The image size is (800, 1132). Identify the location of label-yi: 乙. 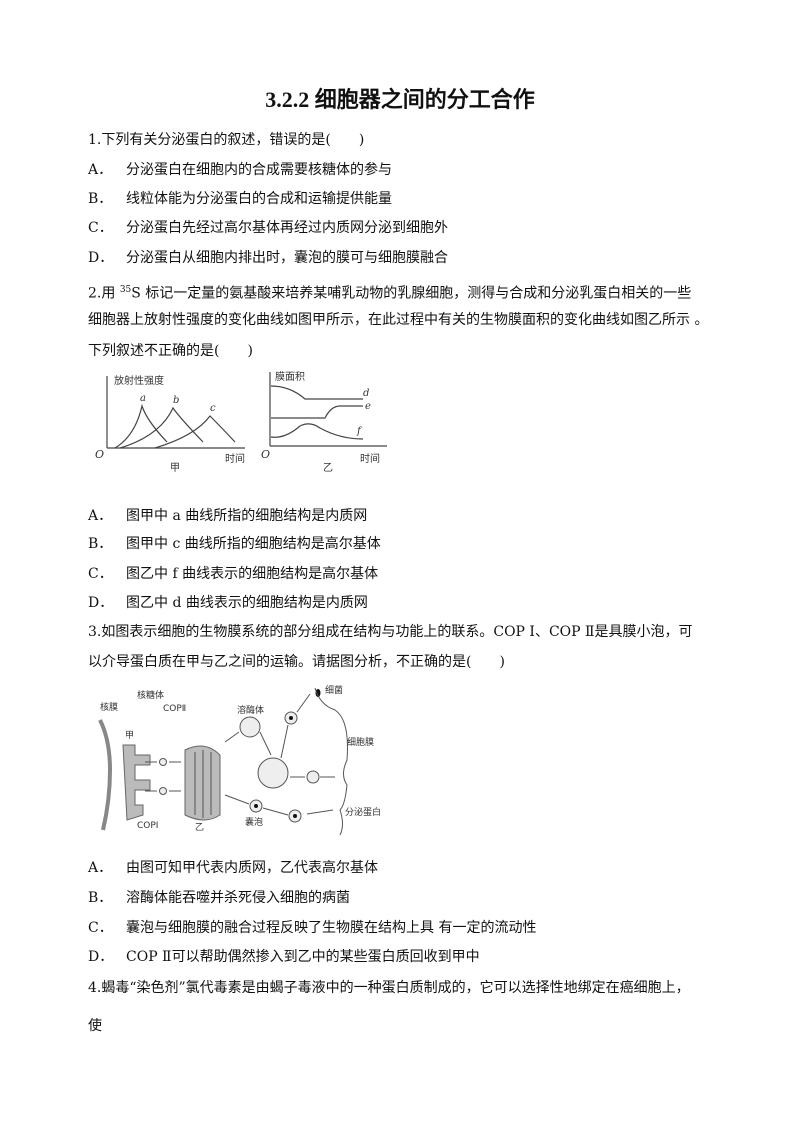
(199, 827).